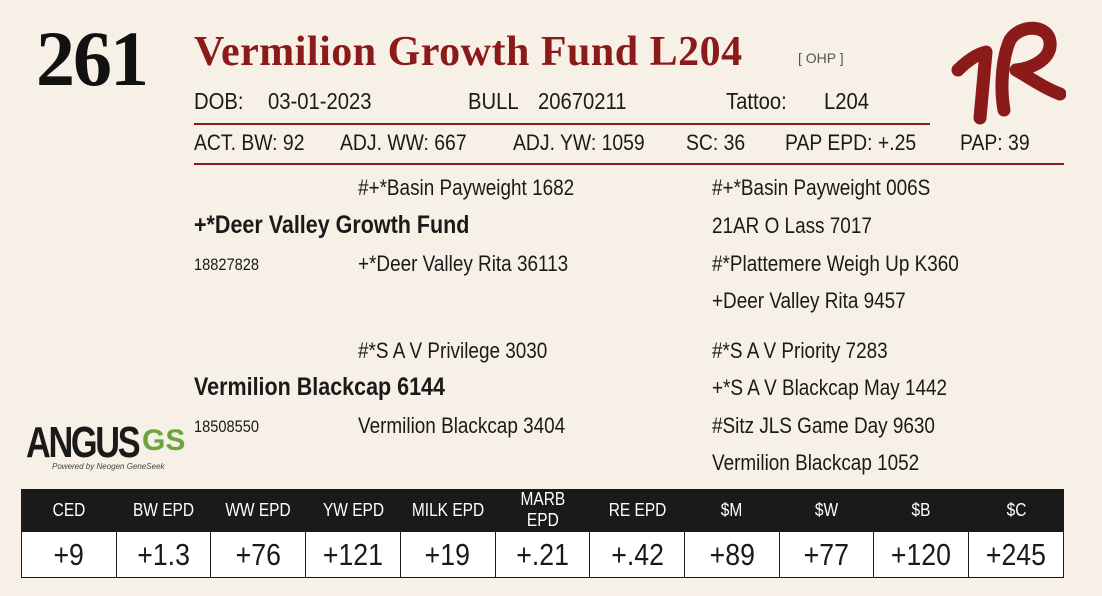 This screenshot has width=1102, height=596. What do you see at coordinates (921, 510) in the screenshot?
I see `epd-header-b: $B` at bounding box center [921, 510].